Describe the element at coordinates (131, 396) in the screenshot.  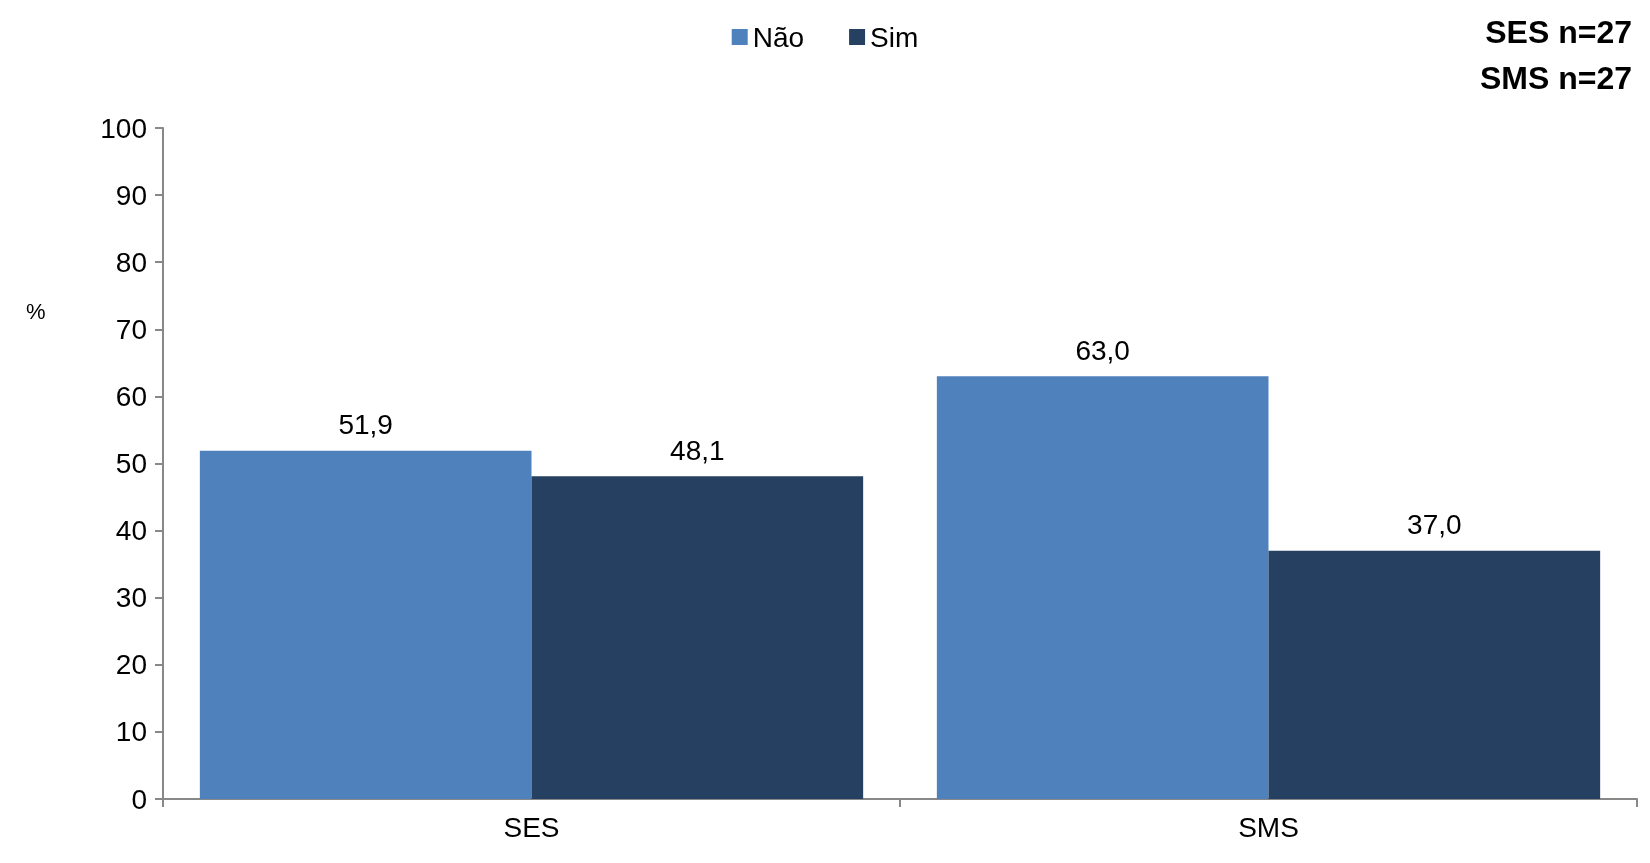
I see `y-tick-label: 60` at that location.